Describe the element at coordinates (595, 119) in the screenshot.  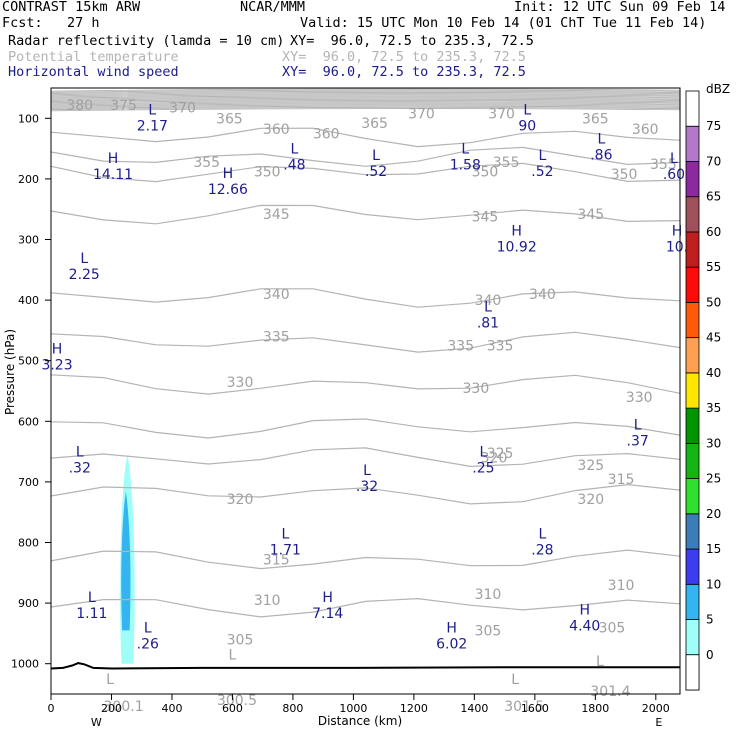
I see `theta-label: 365` at that location.